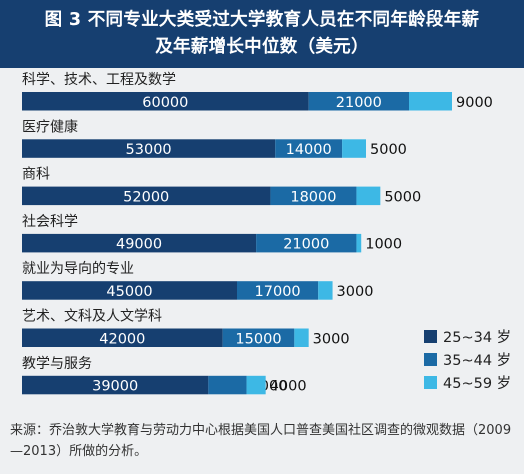  I want to click on category-label: 教学与服务, so click(57, 364).